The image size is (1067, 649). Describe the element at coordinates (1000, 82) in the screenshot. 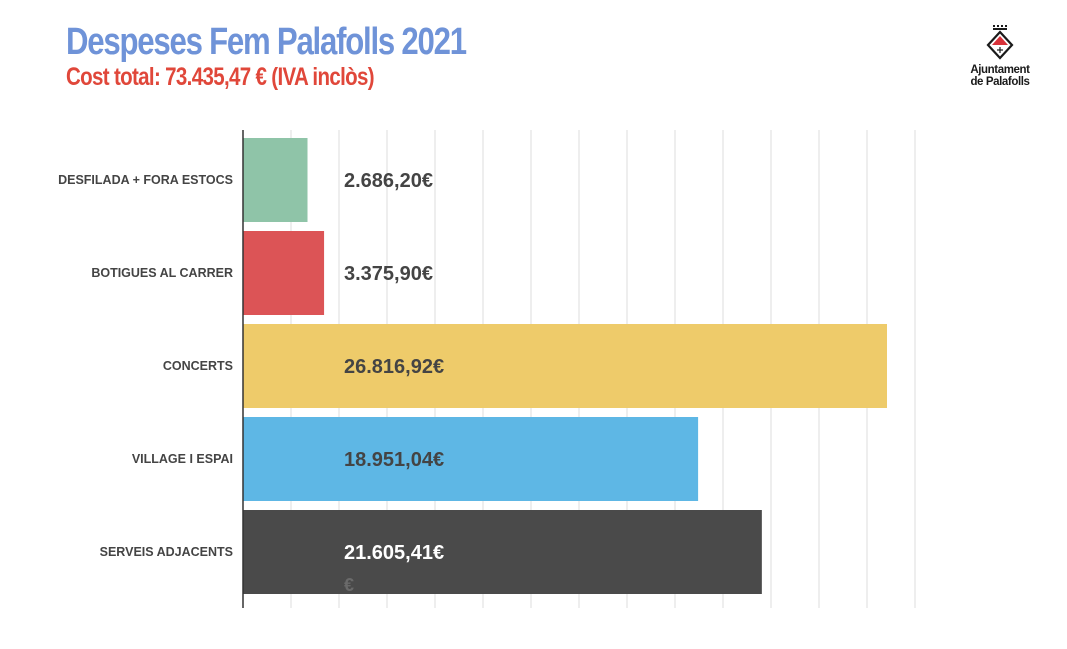

I see `logo-line-2: de Palafolls` at that location.